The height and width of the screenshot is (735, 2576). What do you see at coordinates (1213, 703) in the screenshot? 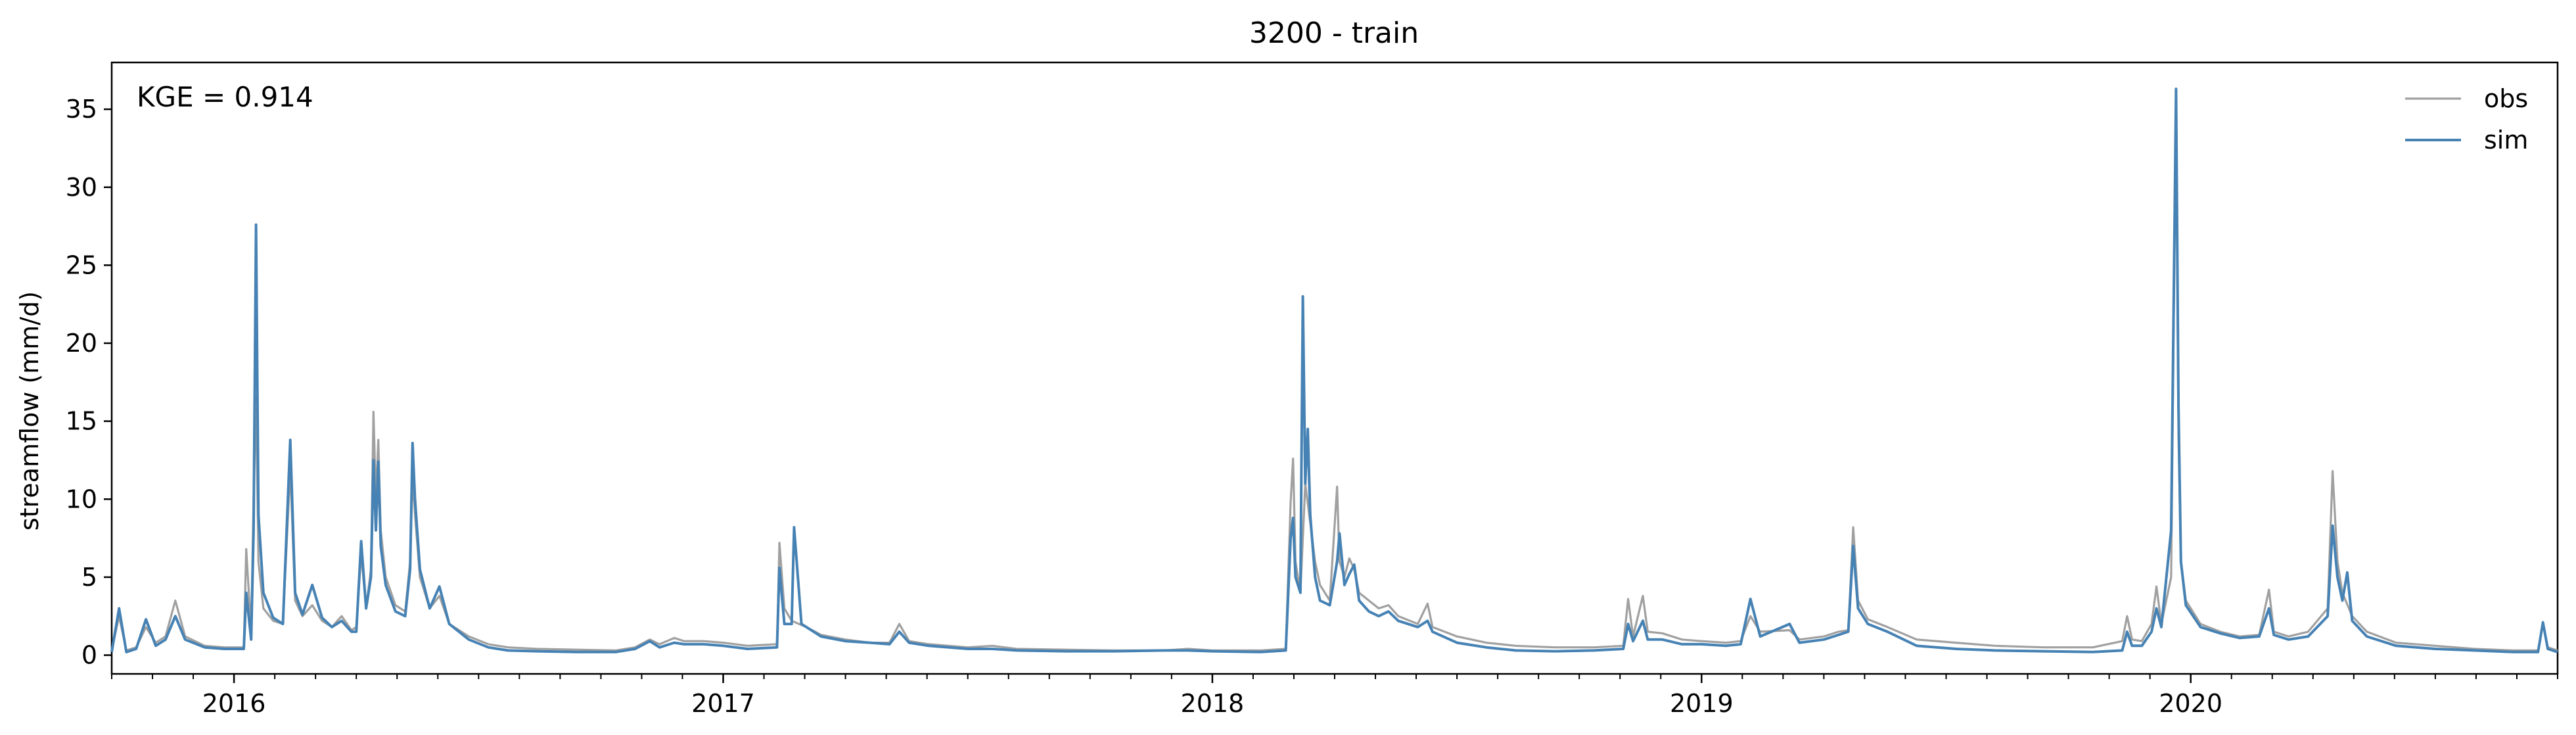
I see `x-tick-label: 2018` at bounding box center [1213, 703].